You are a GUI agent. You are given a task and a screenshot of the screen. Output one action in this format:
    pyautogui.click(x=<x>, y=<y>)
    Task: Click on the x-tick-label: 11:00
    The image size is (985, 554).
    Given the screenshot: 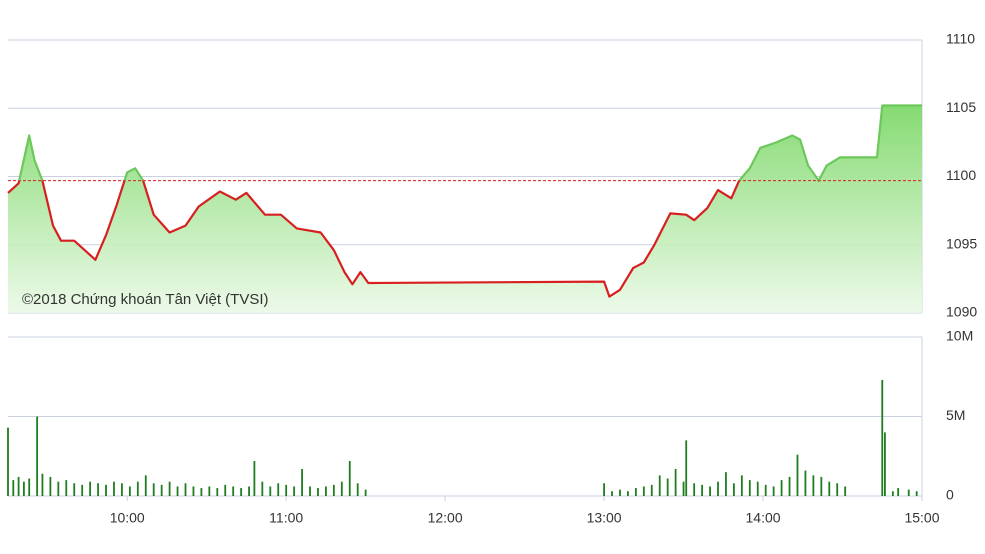 What is the action you would take?
    pyautogui.click(x=286, y=518)
    